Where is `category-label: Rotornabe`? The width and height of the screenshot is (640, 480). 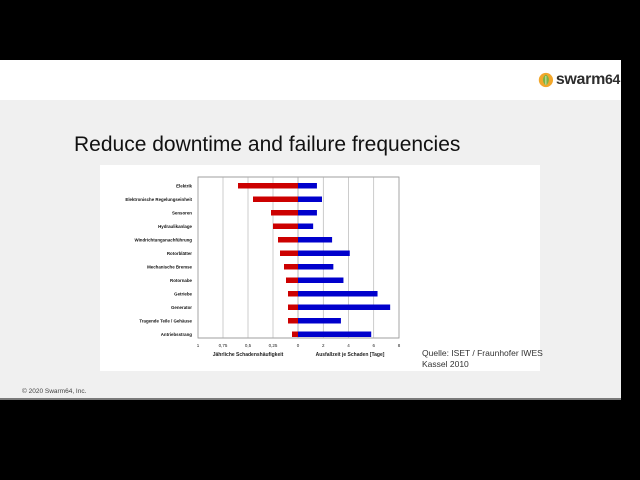
category-label: Rotornabe is located at coordinates (181, 280).